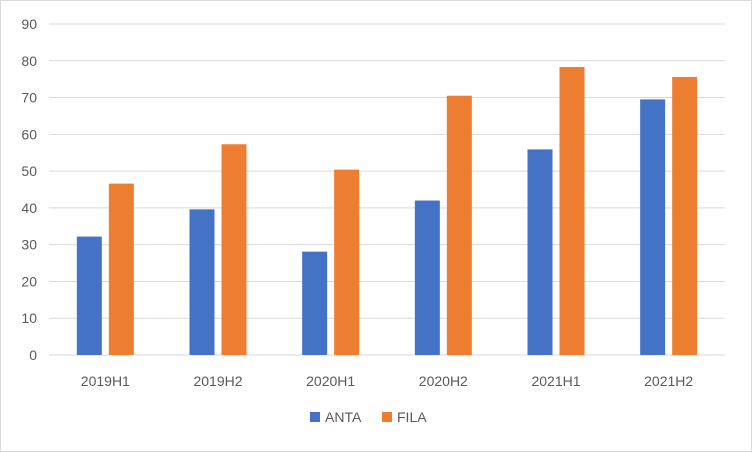  Describe the element at coordinates (29, 24) in the screenshot. I see `y-tick-label: 90` at that location.